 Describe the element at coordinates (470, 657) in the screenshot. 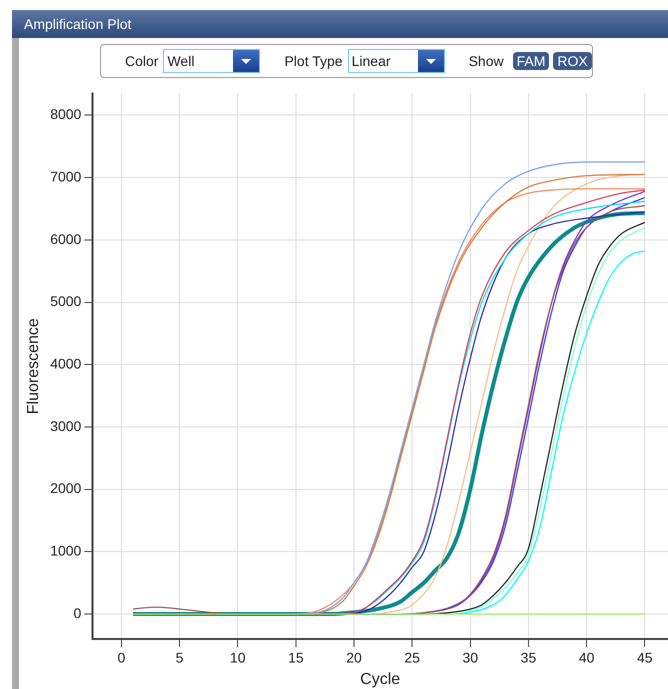

I see `x-tick-label: 30` at that location.